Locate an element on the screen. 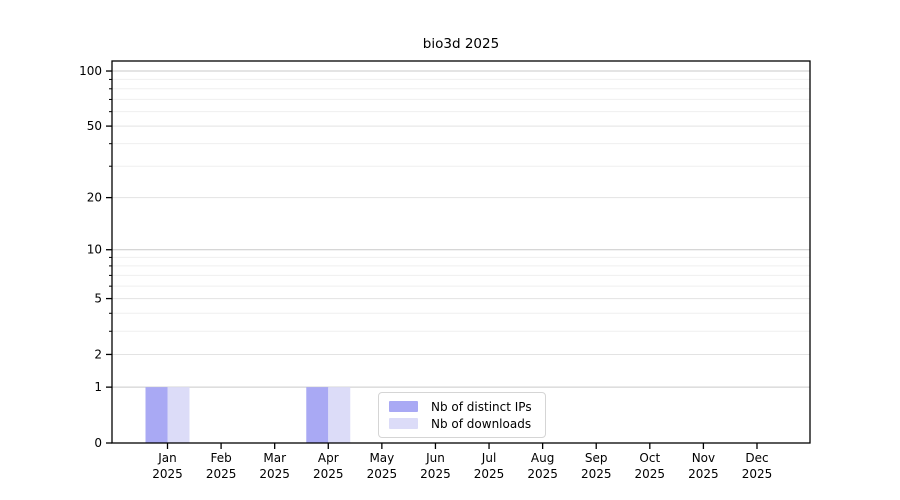 The width and height of the screenshot is (900, 500). legend-label-distinct-ips: Nb of distinct IPs is located at coordinates (481, 406).